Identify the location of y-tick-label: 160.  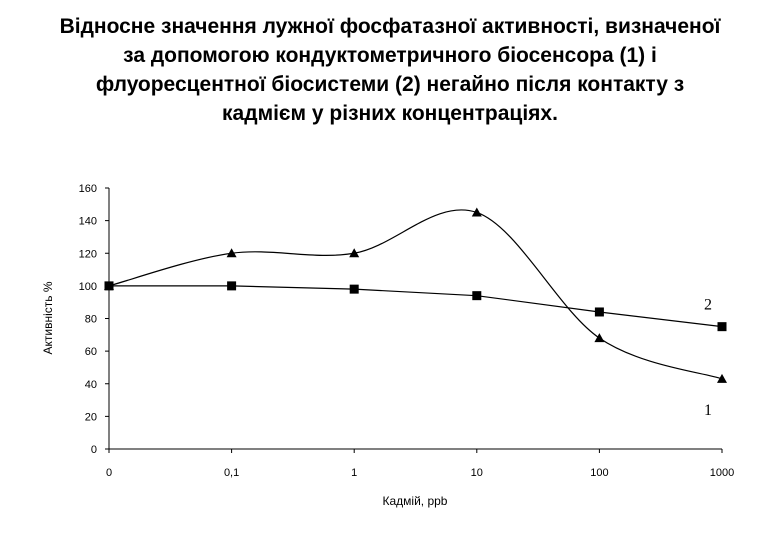
(88, 189).